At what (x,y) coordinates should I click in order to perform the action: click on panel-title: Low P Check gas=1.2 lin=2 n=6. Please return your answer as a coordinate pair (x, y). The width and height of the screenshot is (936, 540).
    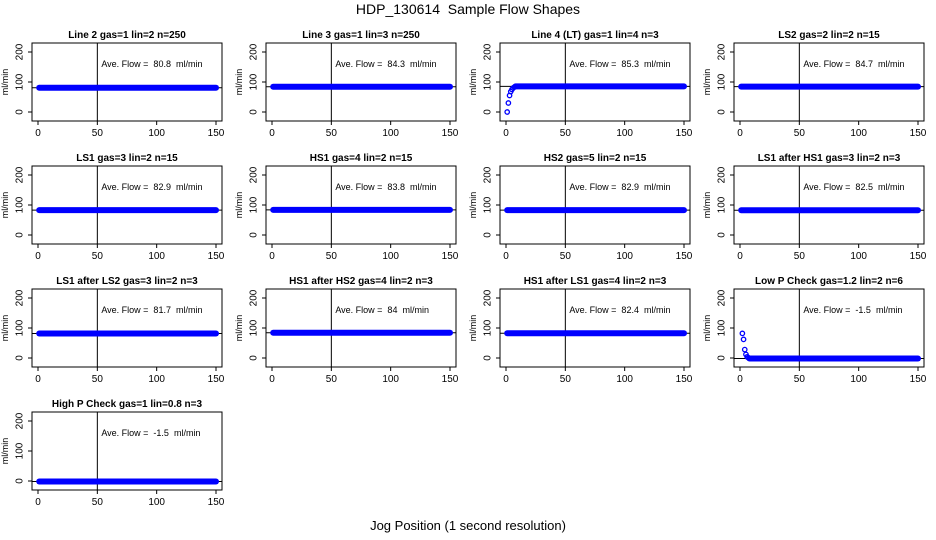
    Looking at the image, I should click on (829, 281).